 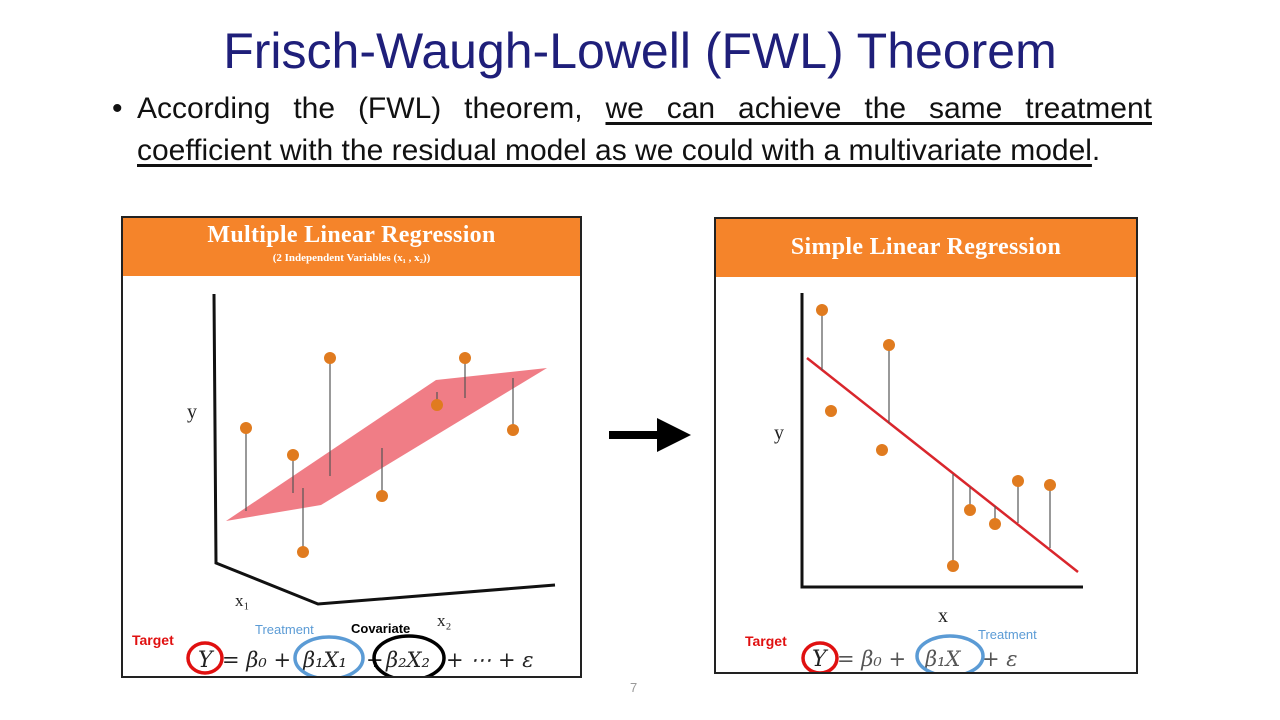 What do you see at coordinates (324, 660) in the screenshot?
I see `equation-b1x1: β₁X₁` at bounding box center [324, 660].